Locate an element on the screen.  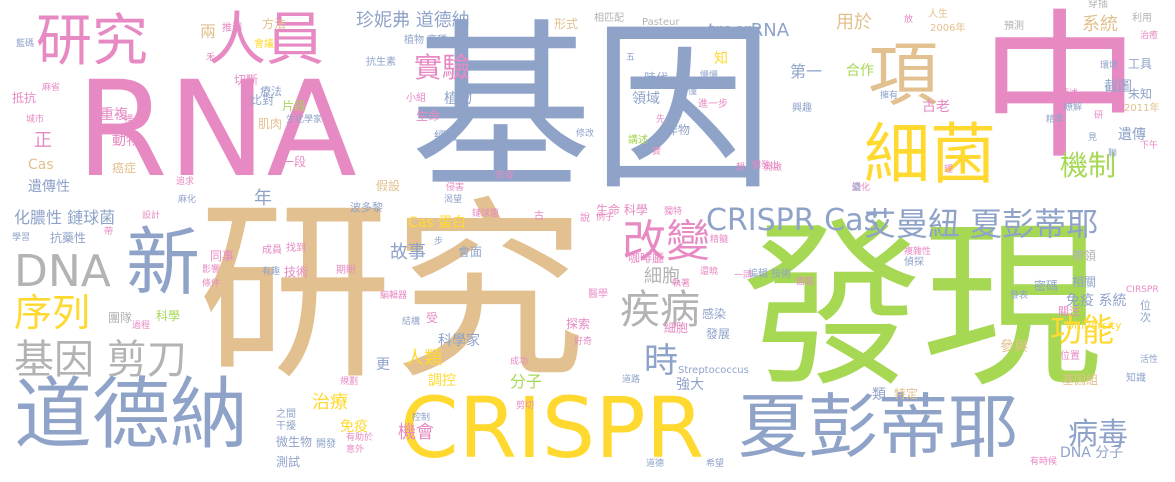
cloud-word: 會議 is located at coordinates (264, 44).